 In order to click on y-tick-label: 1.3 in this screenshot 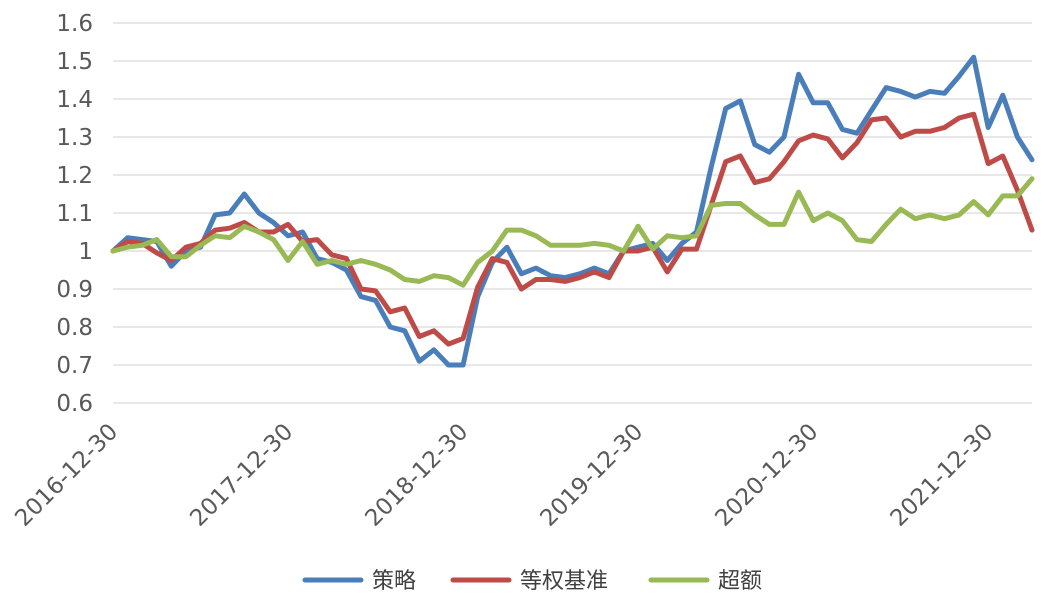, I will do `click(74, 138)`.